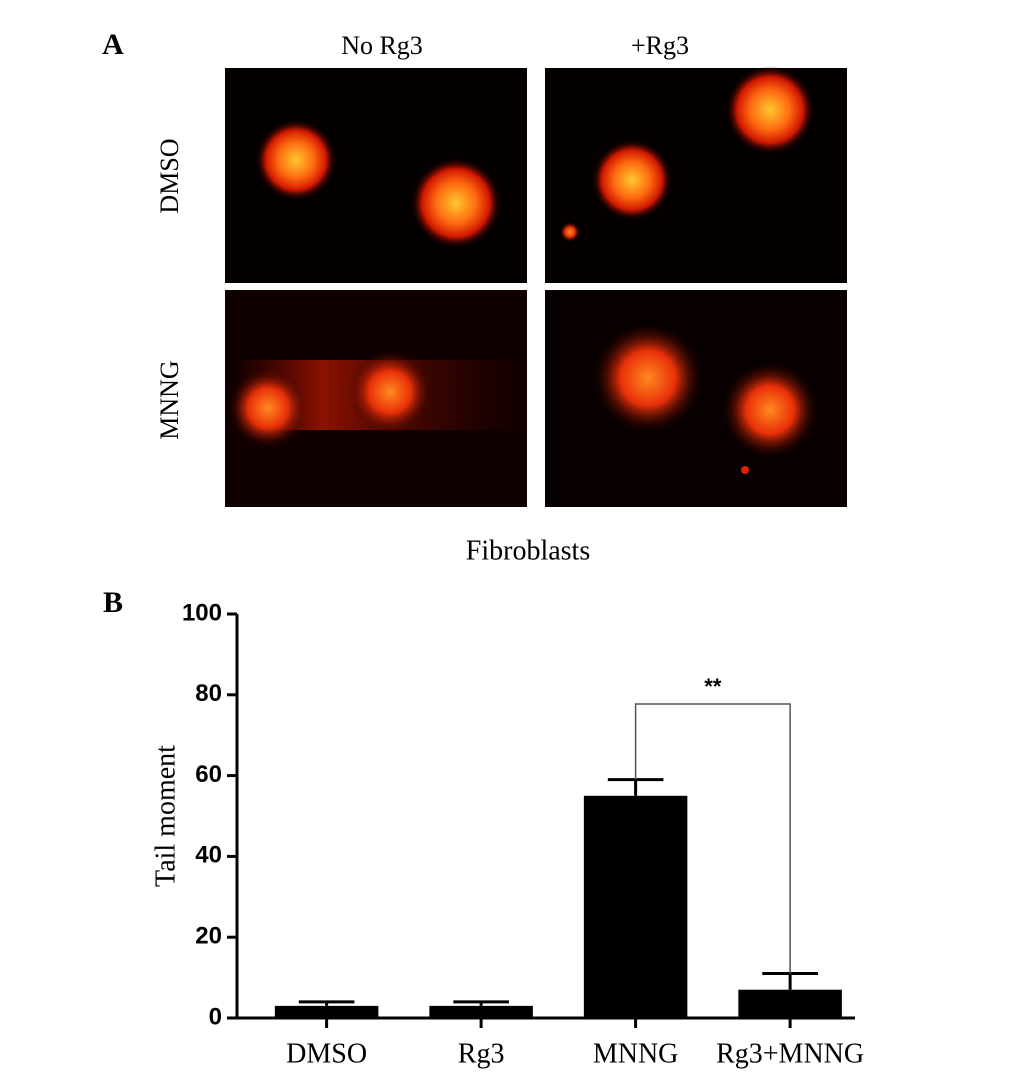 This screenshot has height=1083, width=1033. Describe the element at coordinates (326, 1053) in the screenshot. I see `x-tick-label: DMSO` at that location.